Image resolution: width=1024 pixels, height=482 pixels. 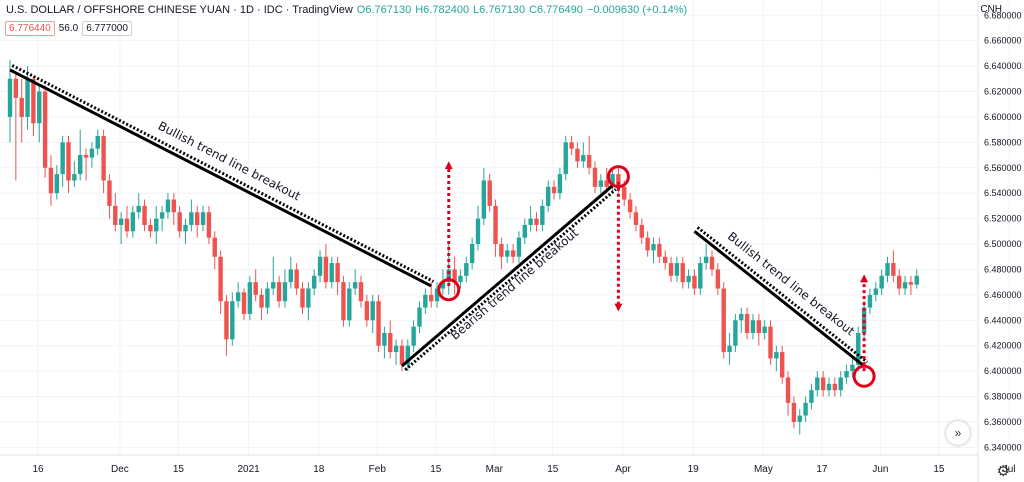 What do you see at coordinates (1003, 142) in the screenshot?
I see `price-tick-label: 6.580000` at bounding box center [1003, 142].